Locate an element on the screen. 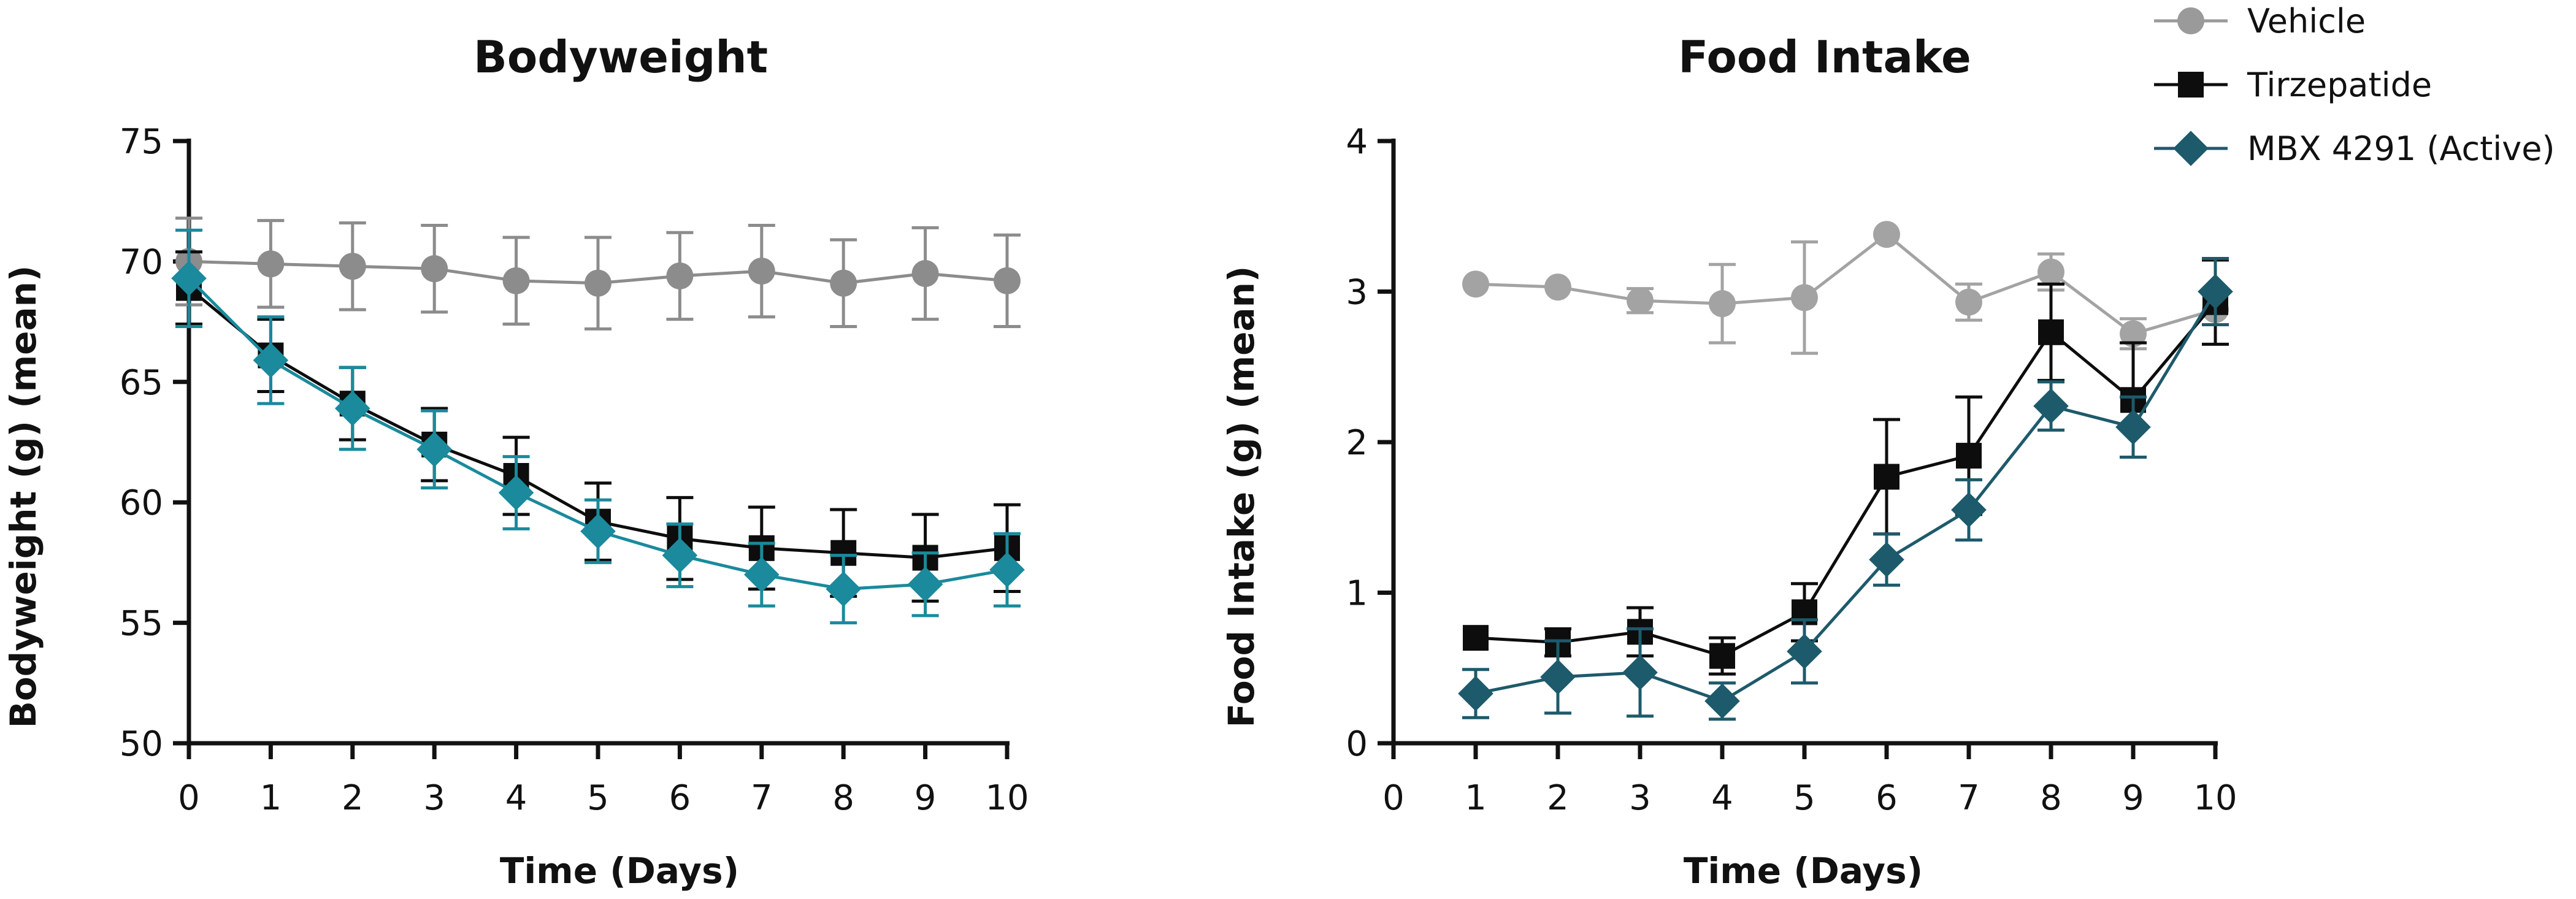 The image size is (2576, 899). y-tick-label: 0 is located at coordinates (1357, 744).